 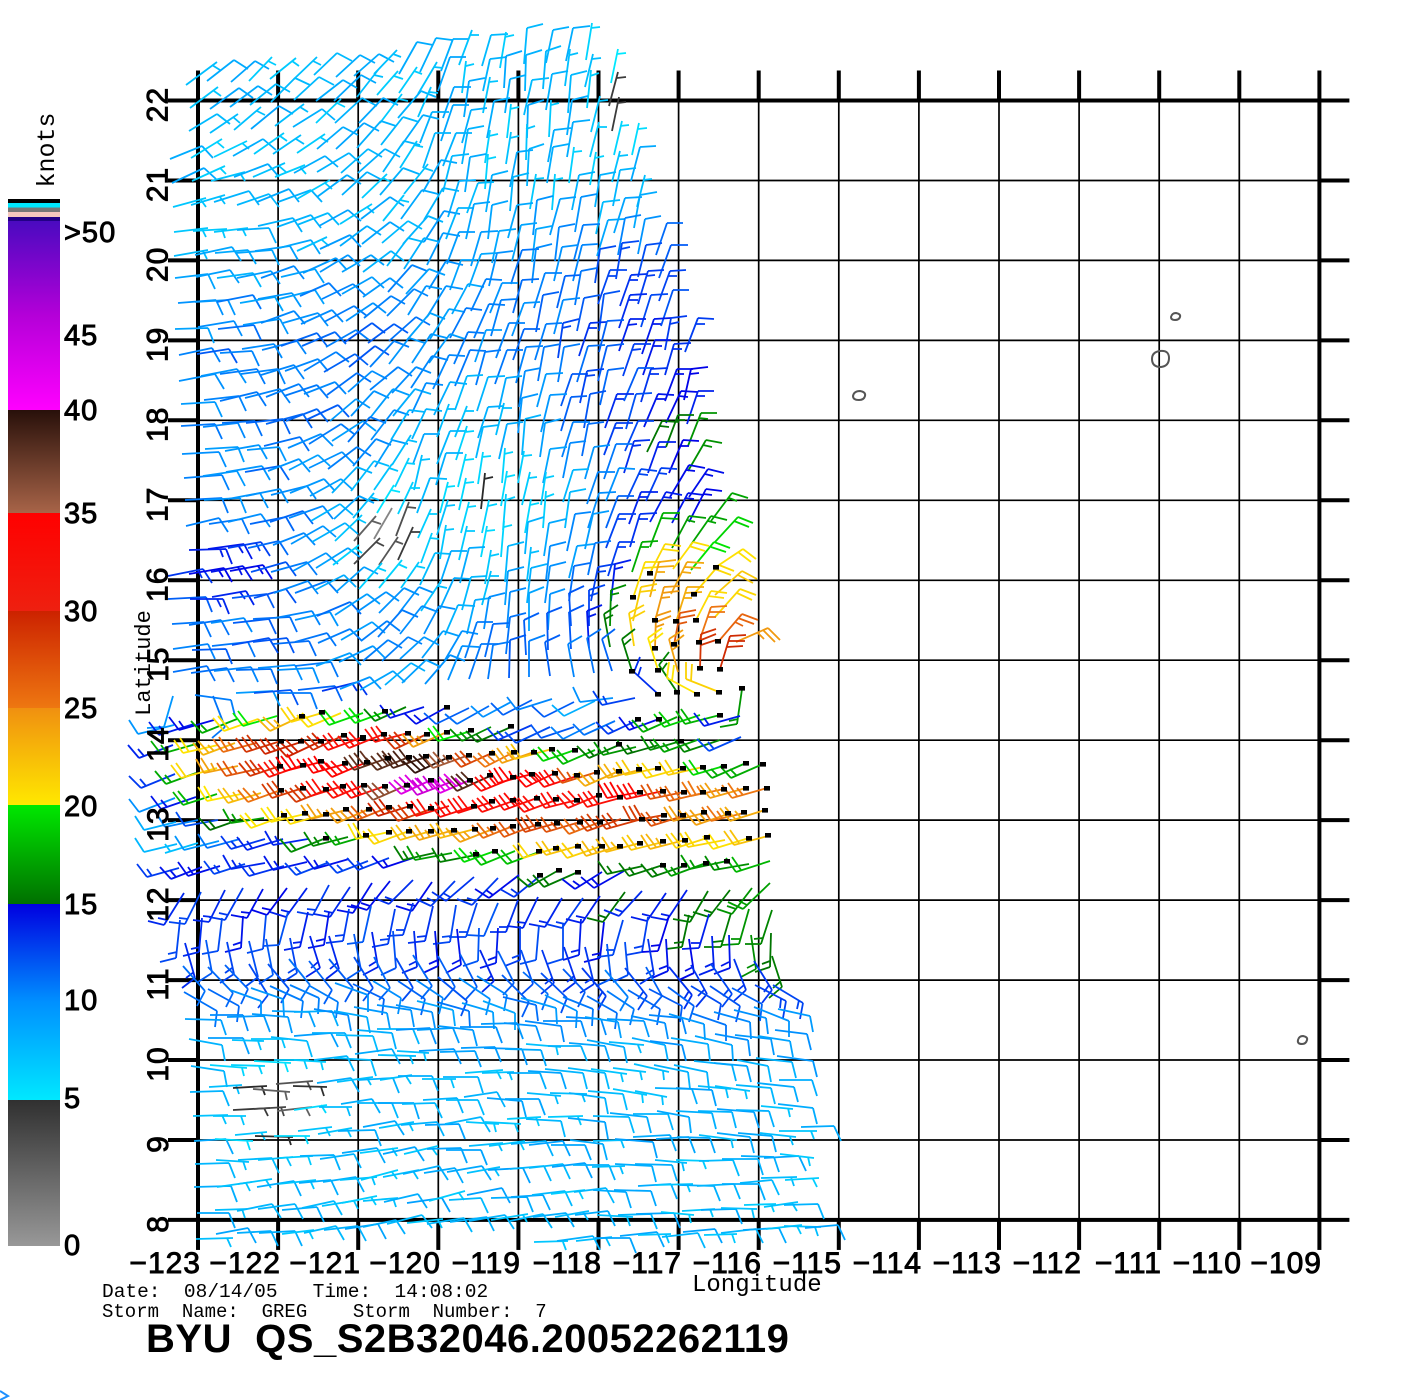 What do you see at coordinates (245, 1263) in the screenshot?
I see `svg-text: −122` at bounding box center [245, 1263].